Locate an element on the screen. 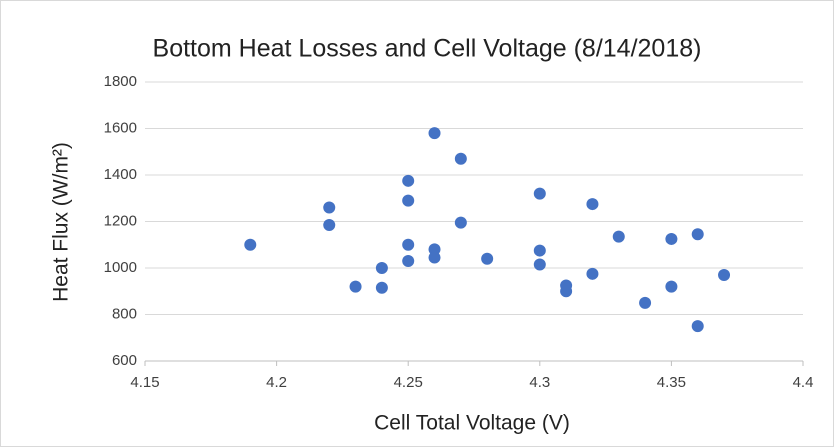  x-tick-label: 4.3 is located at coordinates (539, 382).